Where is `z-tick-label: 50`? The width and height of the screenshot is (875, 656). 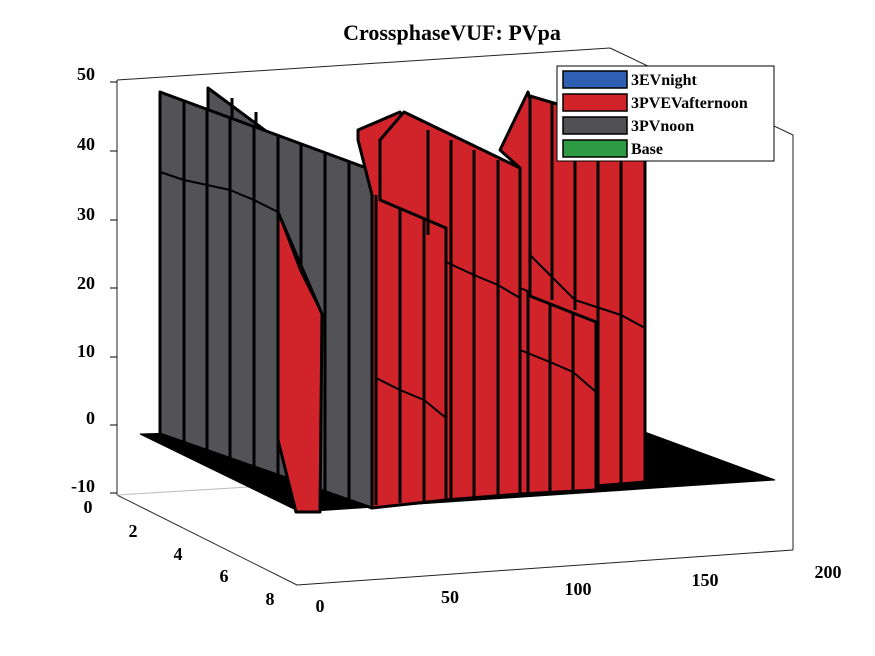
z-tick-label: 50 is located at coordinates (86, 74).